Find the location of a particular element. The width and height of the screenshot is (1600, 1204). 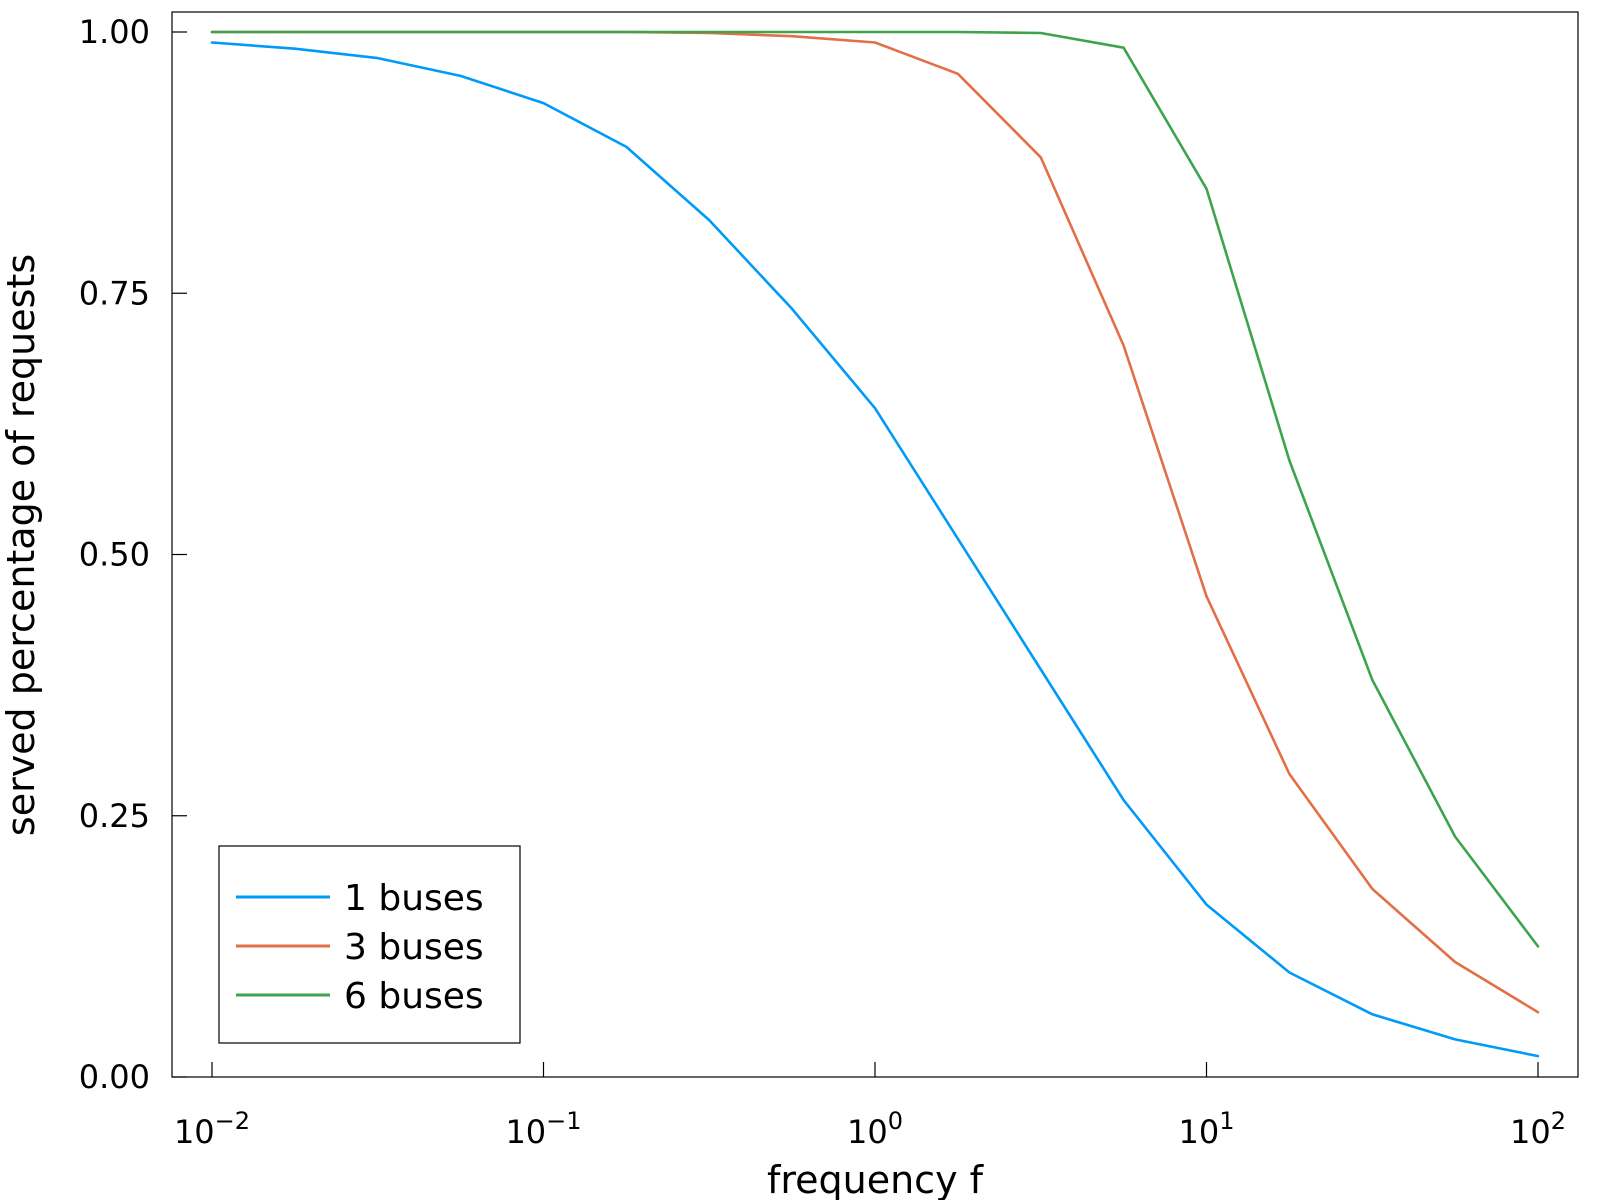

legend-label: 3 buses is located at coordinates (414, 947).